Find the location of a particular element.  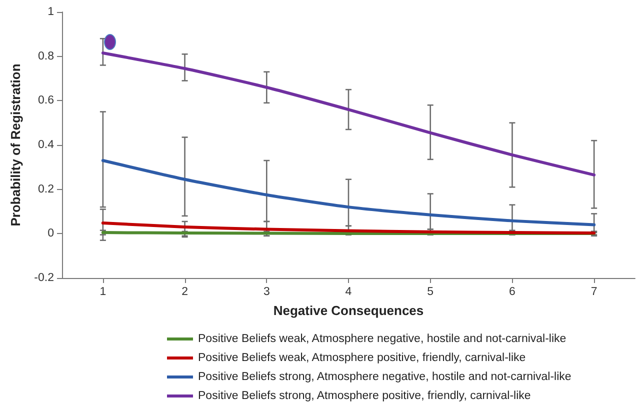

x-axis-title: Negative Consequences is located at coordinates (348, 310).